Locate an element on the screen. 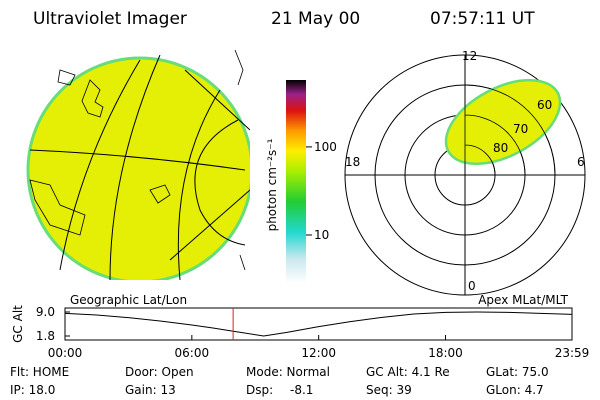  x-tick-label: 00:00 is located at coordinates (65, 353).